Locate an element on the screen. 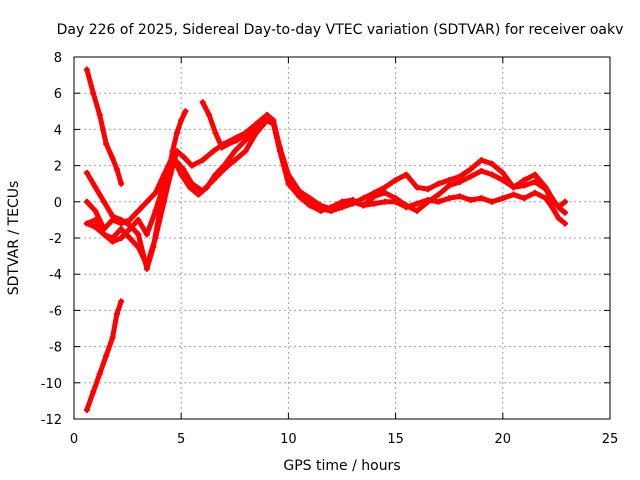  y-tick-label: -10 is located at coordinates (51, 384).